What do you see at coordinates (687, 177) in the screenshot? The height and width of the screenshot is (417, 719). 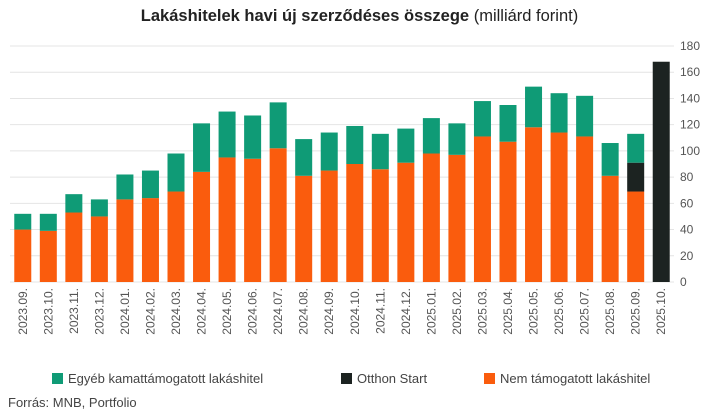 I see `y-tick-label-80: 80` at bounding box center [687, 177].